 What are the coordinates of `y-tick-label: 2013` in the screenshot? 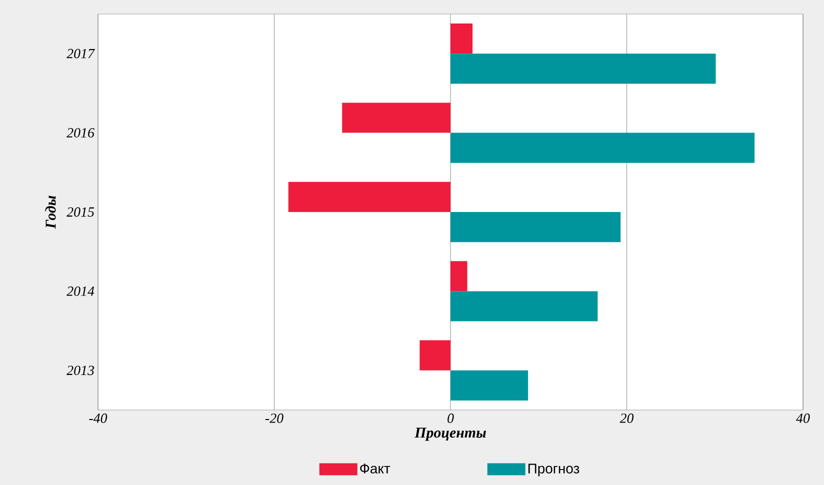 It's located at (80, 371).